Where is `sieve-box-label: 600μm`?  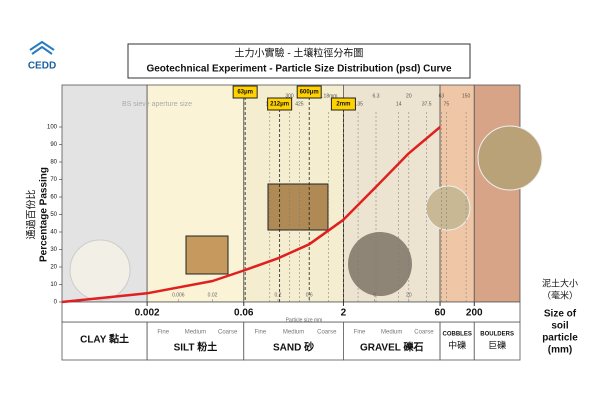 sieve-box-label: 600μm is located at coordinates (309, 93).